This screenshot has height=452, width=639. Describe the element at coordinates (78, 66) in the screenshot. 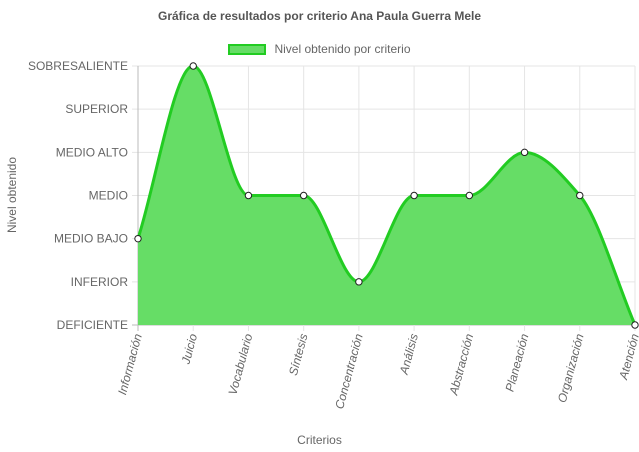

I see `y-tick-label: SOBRESALIENTE` at that location.